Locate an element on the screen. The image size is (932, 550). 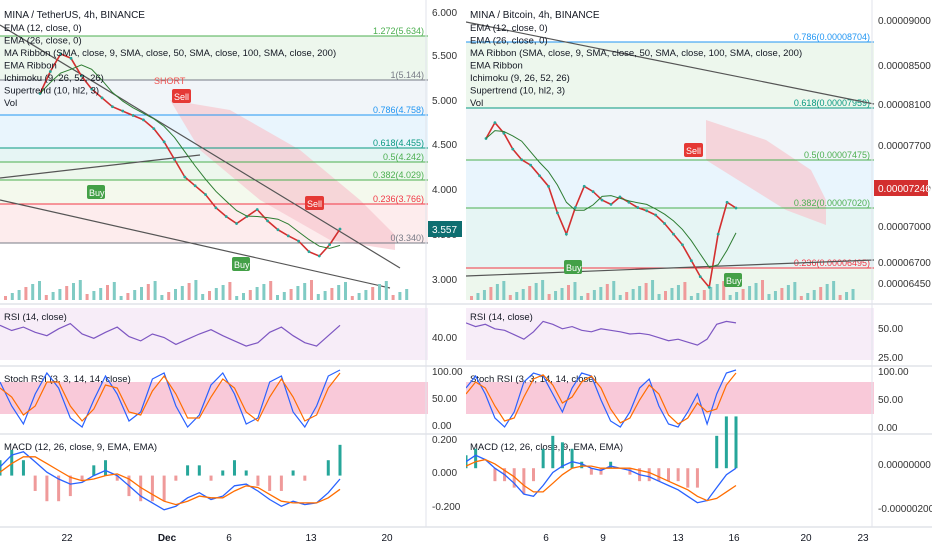
time-tick: 20 is located at coordinates (387, 538).